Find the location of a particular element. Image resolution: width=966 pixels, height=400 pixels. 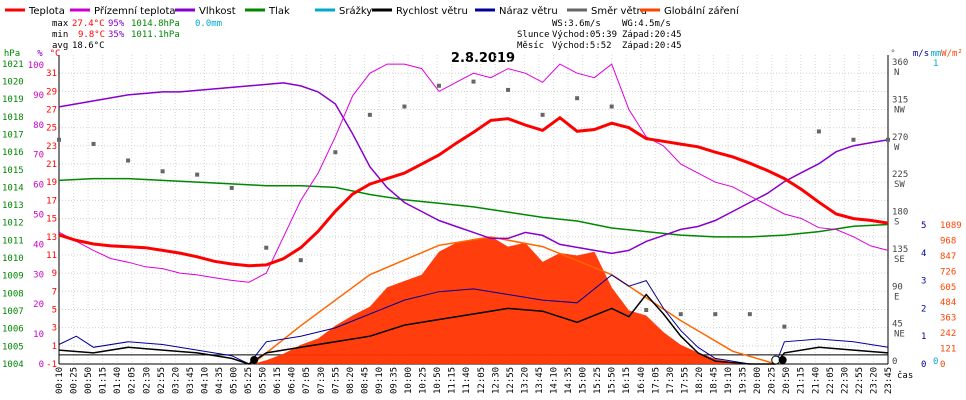

sun-label: Slunce is located at coordinates (533, 35).